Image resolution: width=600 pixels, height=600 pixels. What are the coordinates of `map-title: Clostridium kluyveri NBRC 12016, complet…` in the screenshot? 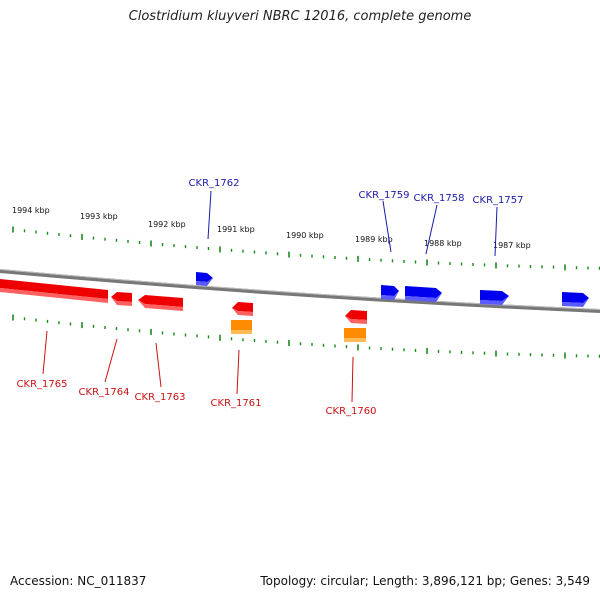 It's located at (300, 16).